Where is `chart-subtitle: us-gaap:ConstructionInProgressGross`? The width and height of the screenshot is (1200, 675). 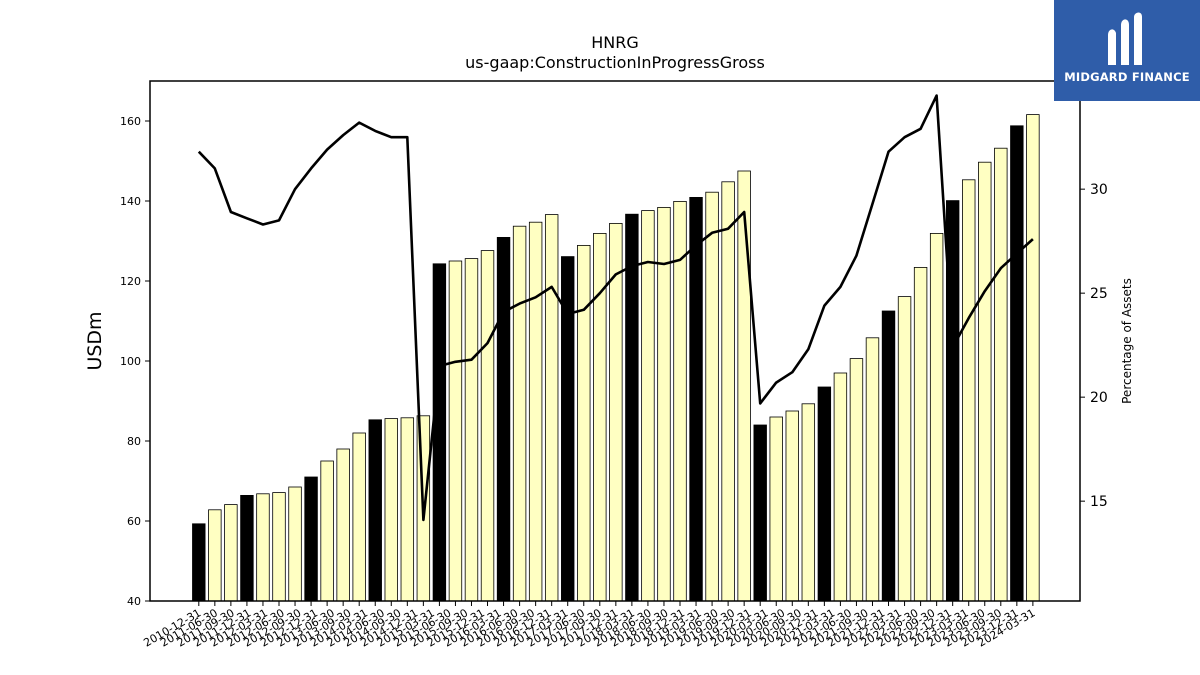 chart-subtitle: us-gaap:ConstructionInProgressGross is located at coordinates (615, 62).